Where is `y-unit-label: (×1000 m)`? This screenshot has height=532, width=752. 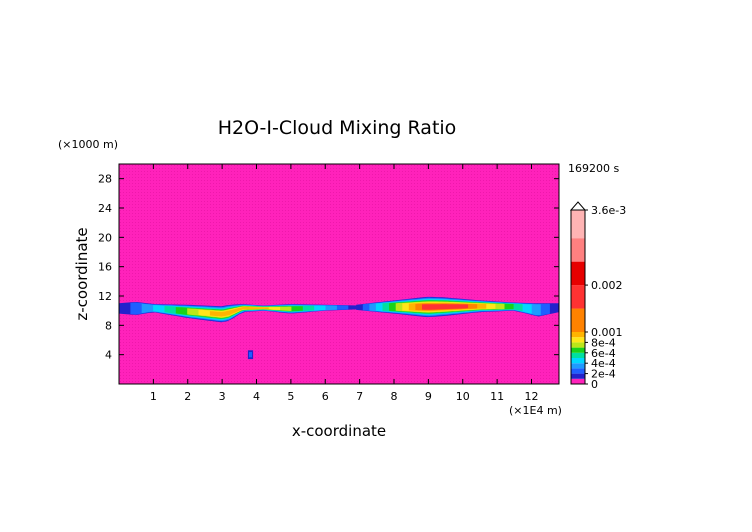
y-unit-label: (×1000 m) is located at coordinates (88, 144).